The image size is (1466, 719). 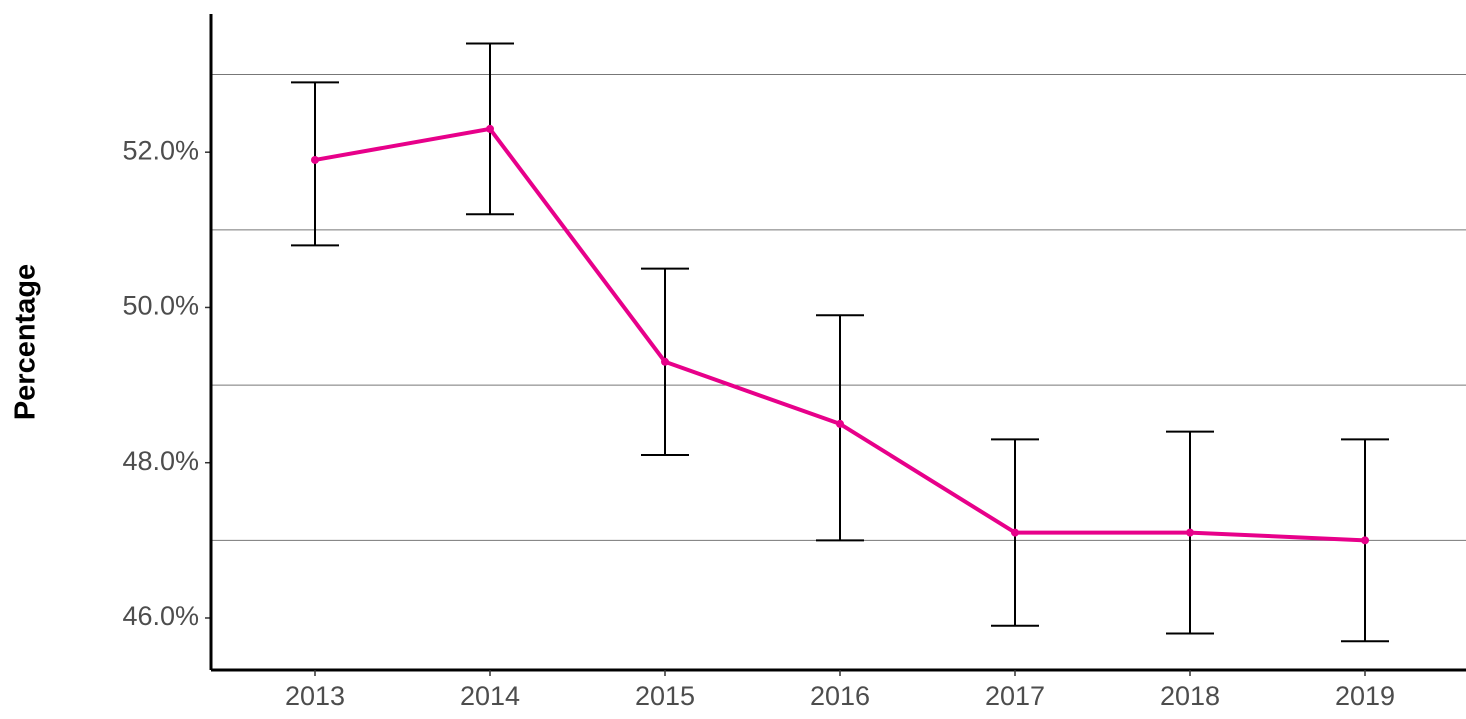 What do you see at coordinates (840, 696) in the screenshot?
I see `x-tick-label: 2016` at bounding box center [840, 696].